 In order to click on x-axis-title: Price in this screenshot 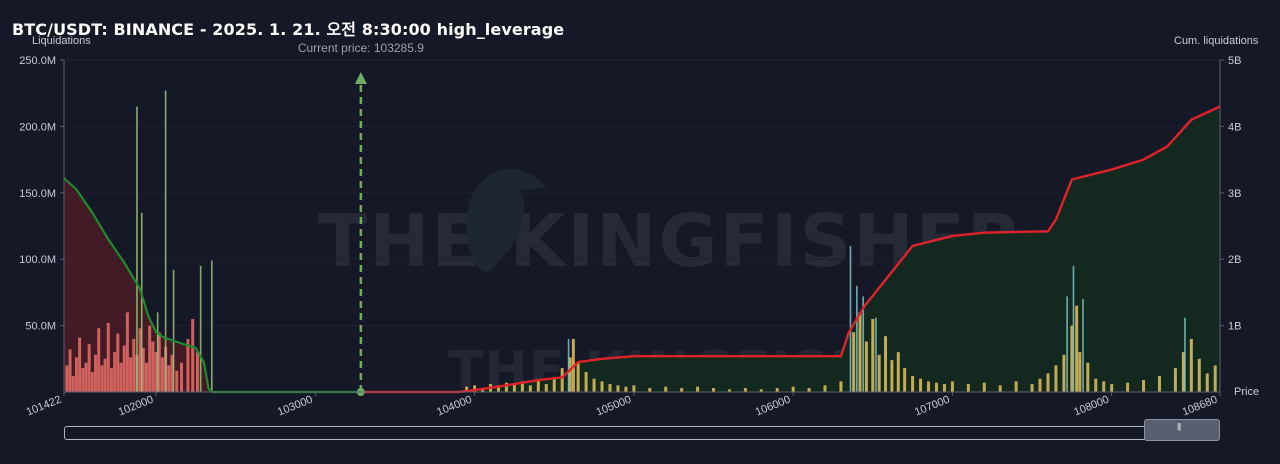, I will do `click(1246, 392)`.